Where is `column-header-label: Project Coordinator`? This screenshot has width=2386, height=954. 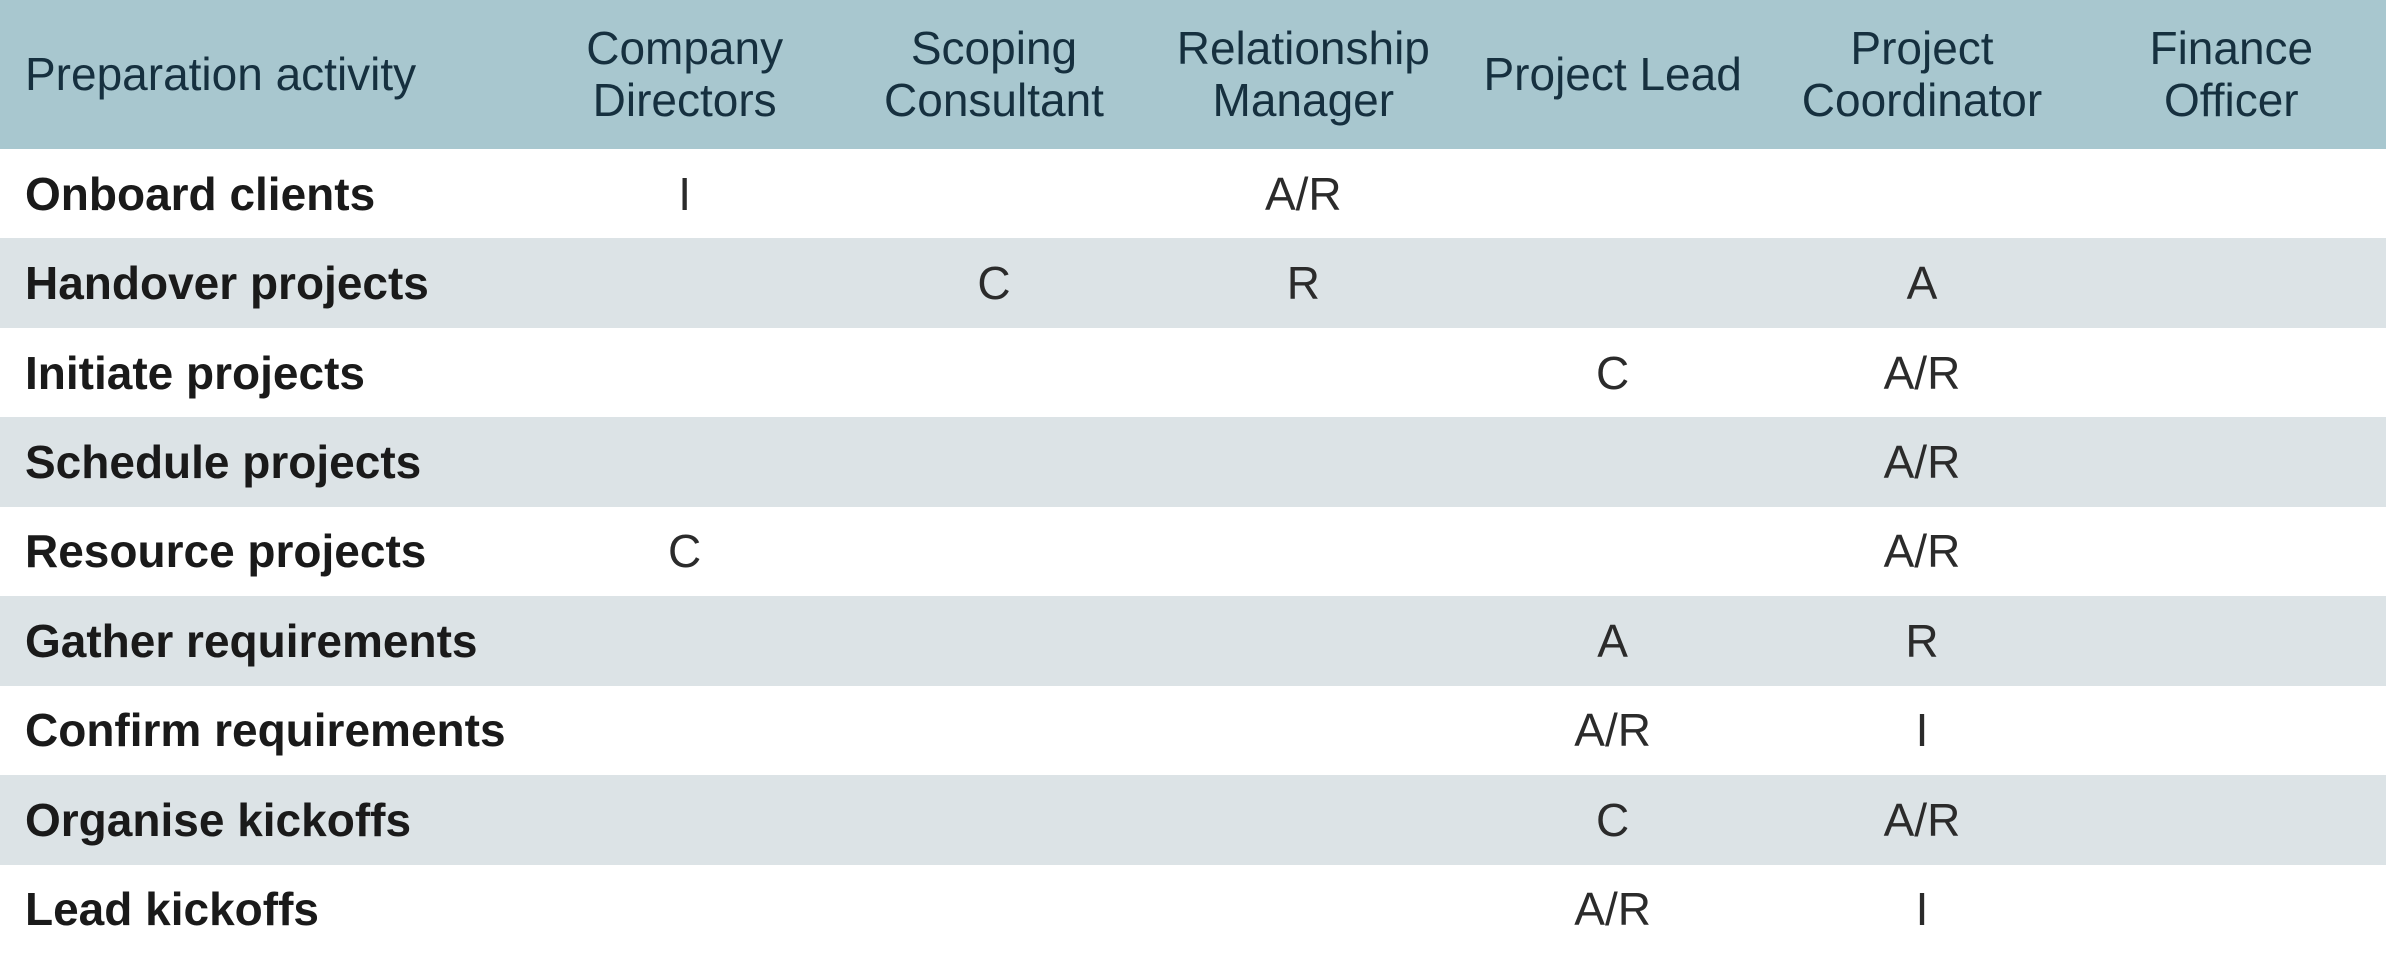 column-header-label: Project Coordinator is located at coordinates (1922, 73).